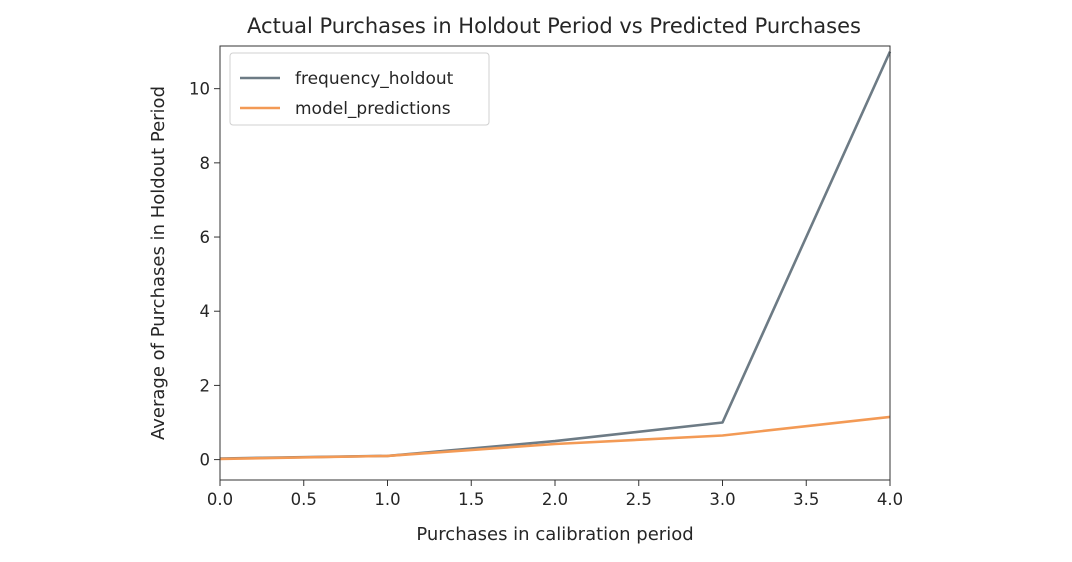  I want to click on x-axis: 0.0 0.5 1.0 1.5 2.0 2.5 3.0 3.5 4.0, so click(555, 494).